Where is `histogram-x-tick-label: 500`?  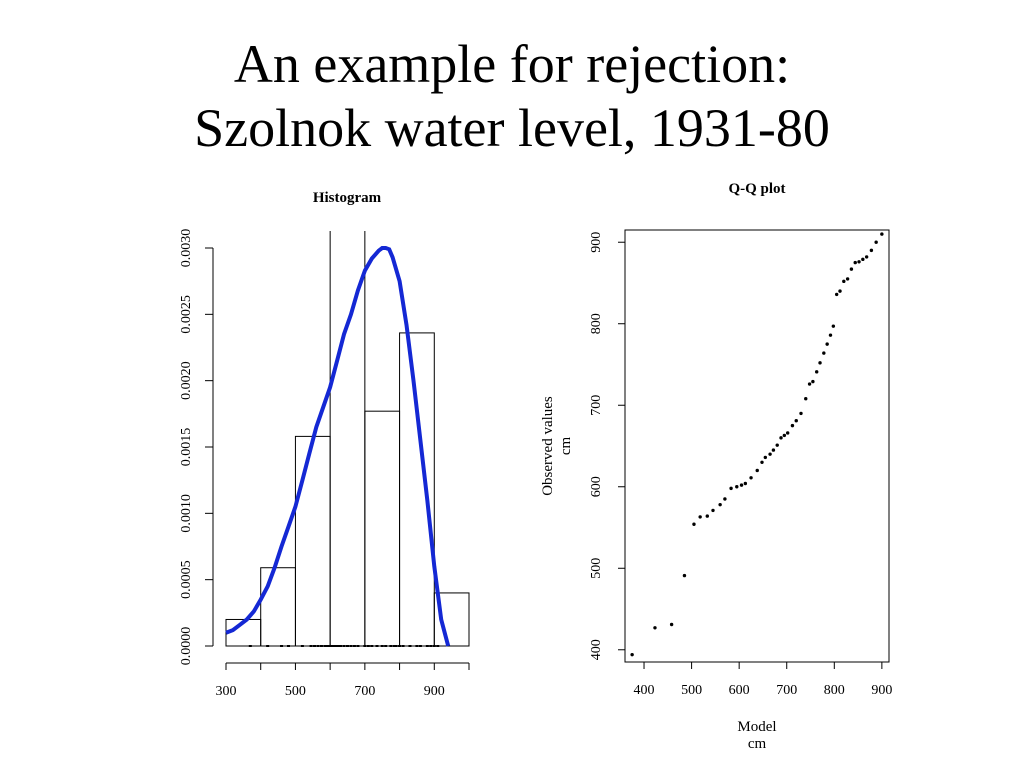 histogram-x-tick-label: 500 is located at coordinates (295, 691).